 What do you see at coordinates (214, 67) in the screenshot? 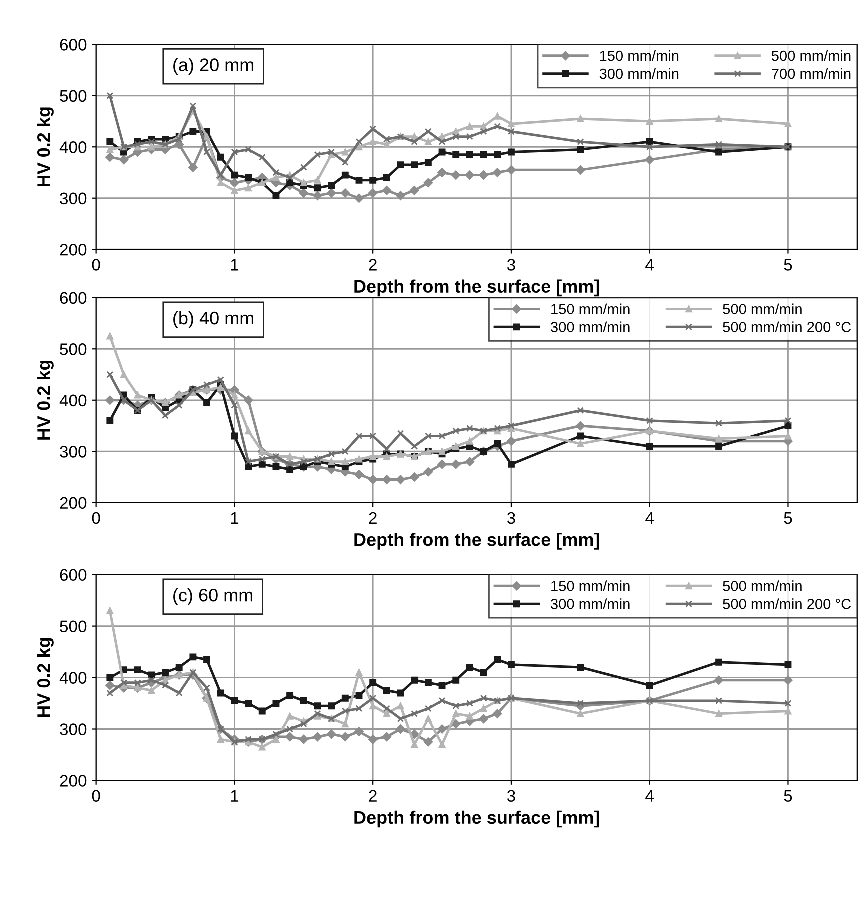
I see `text: (a) 20 mm` at bounding box center [214, 67].